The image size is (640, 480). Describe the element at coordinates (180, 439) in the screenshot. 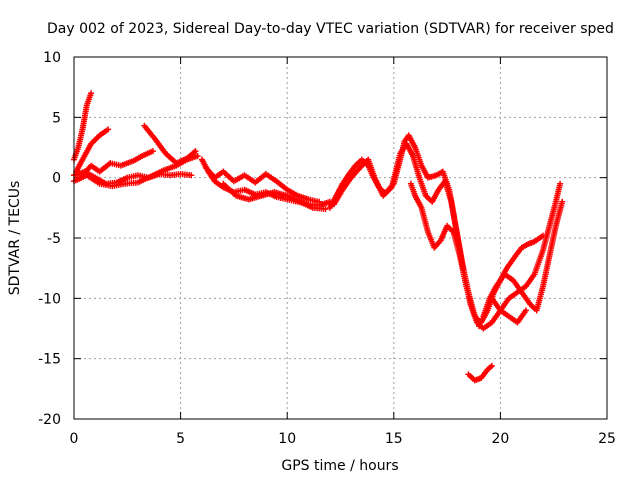

I see `x-tick-label: 5` at that location.